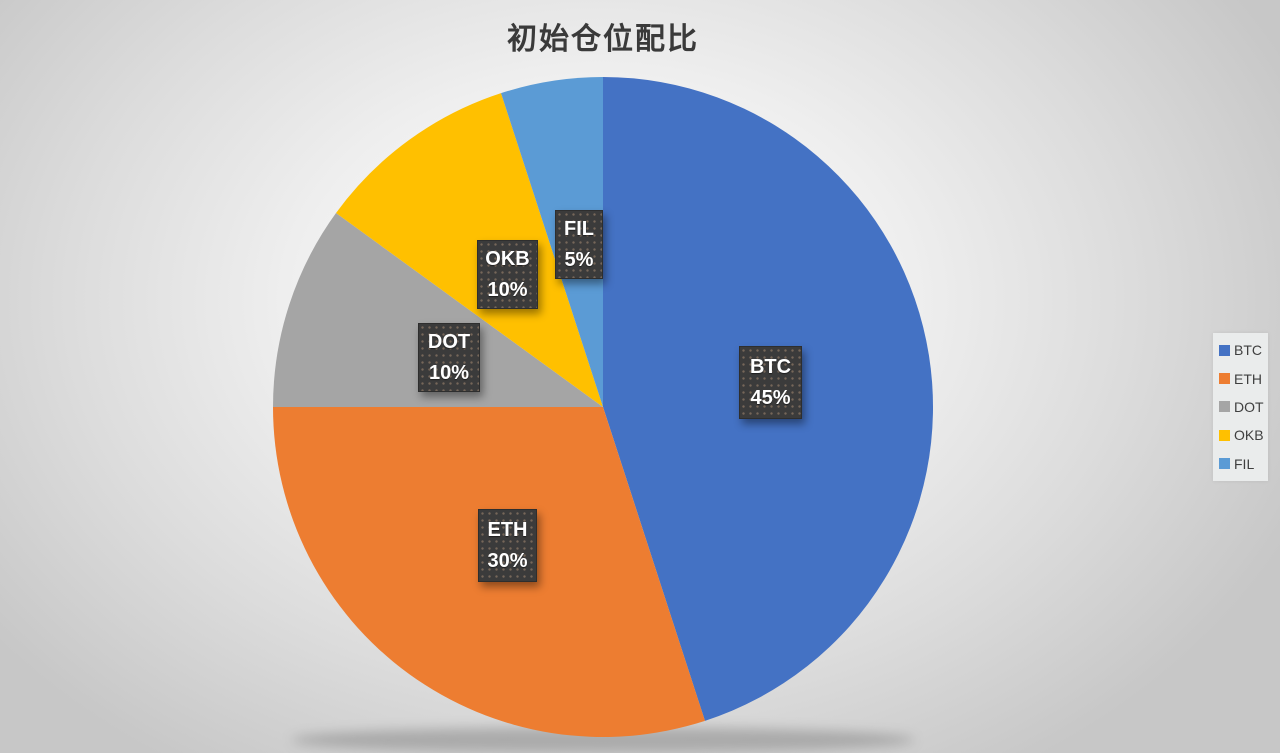  I want to click on pie-slice-dot, so click(438, 310).